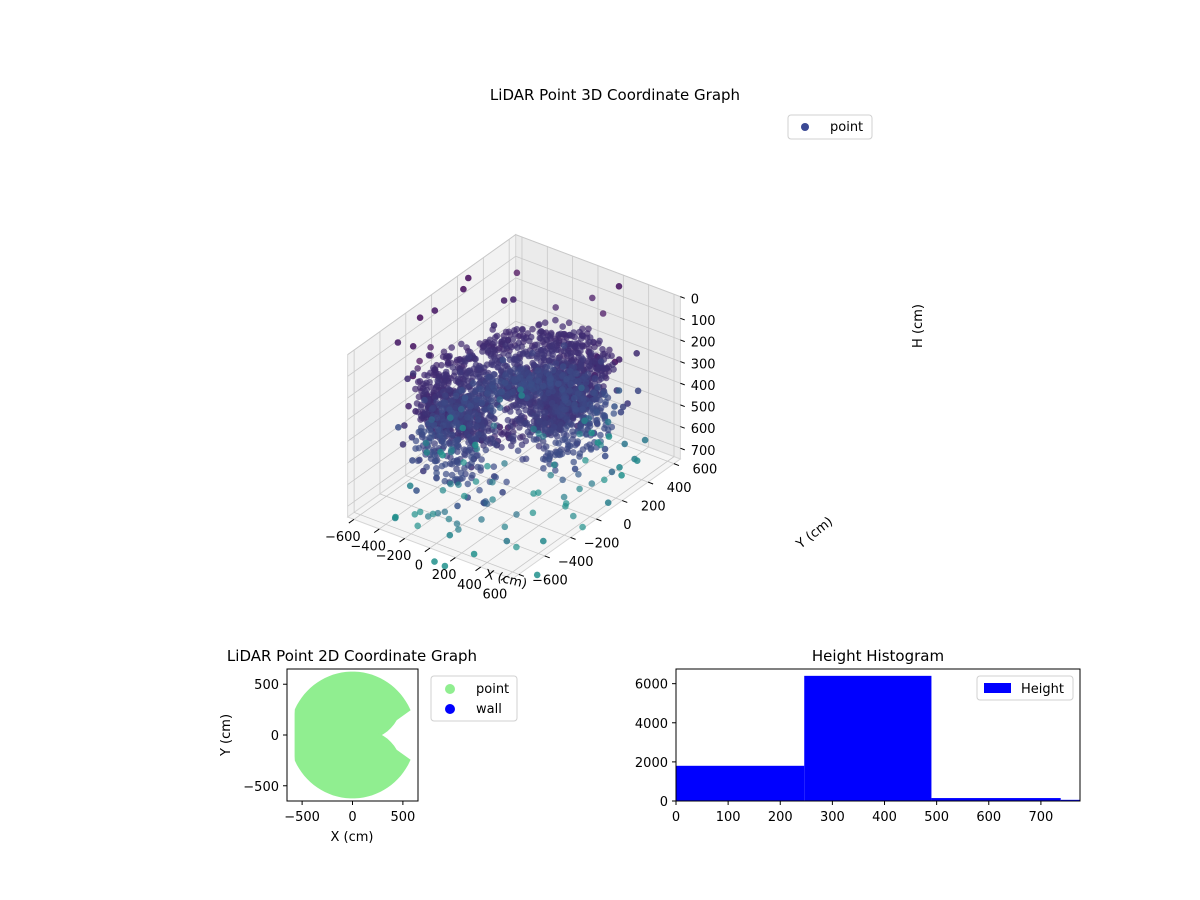 The image size is (1200, 900). Describe the element at coordinates (226, 735) in the screenshot. I see `y-axis-label-2d: Y (cm)` at that location.